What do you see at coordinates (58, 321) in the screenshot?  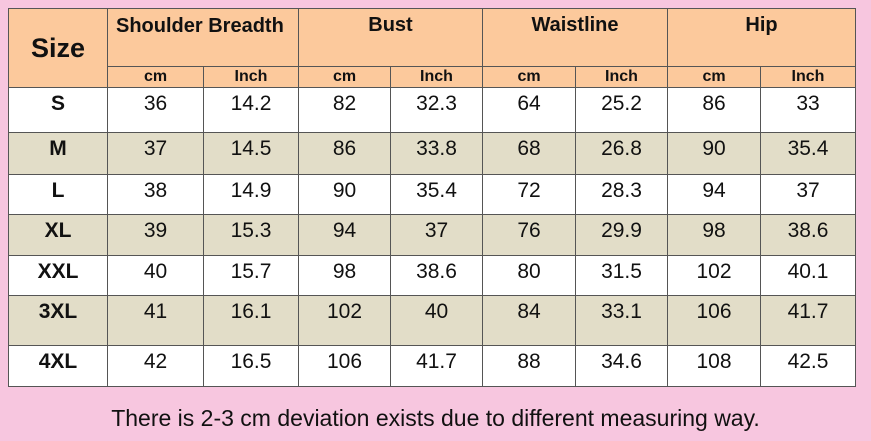 I see `size-label: 3XL` at bounding box center [58, 321].